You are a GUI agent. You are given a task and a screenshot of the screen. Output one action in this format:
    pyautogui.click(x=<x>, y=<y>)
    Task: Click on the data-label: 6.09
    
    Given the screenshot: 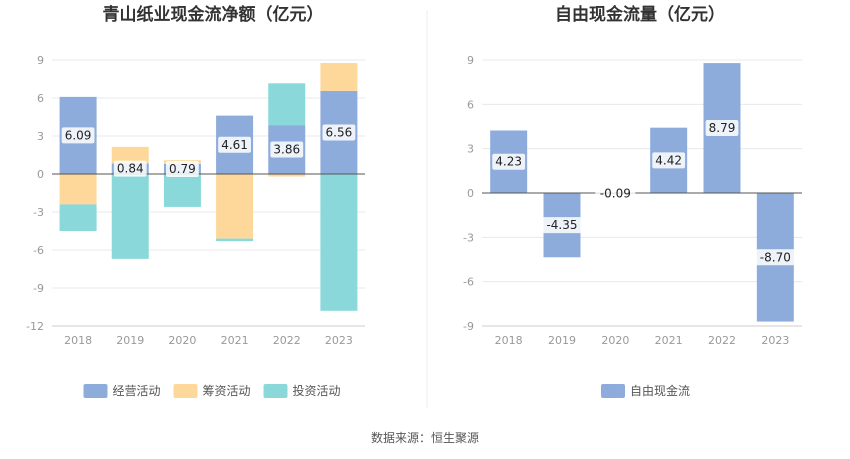 What is the action you would take?
    pyautogui.click(x=78, y=135)
    